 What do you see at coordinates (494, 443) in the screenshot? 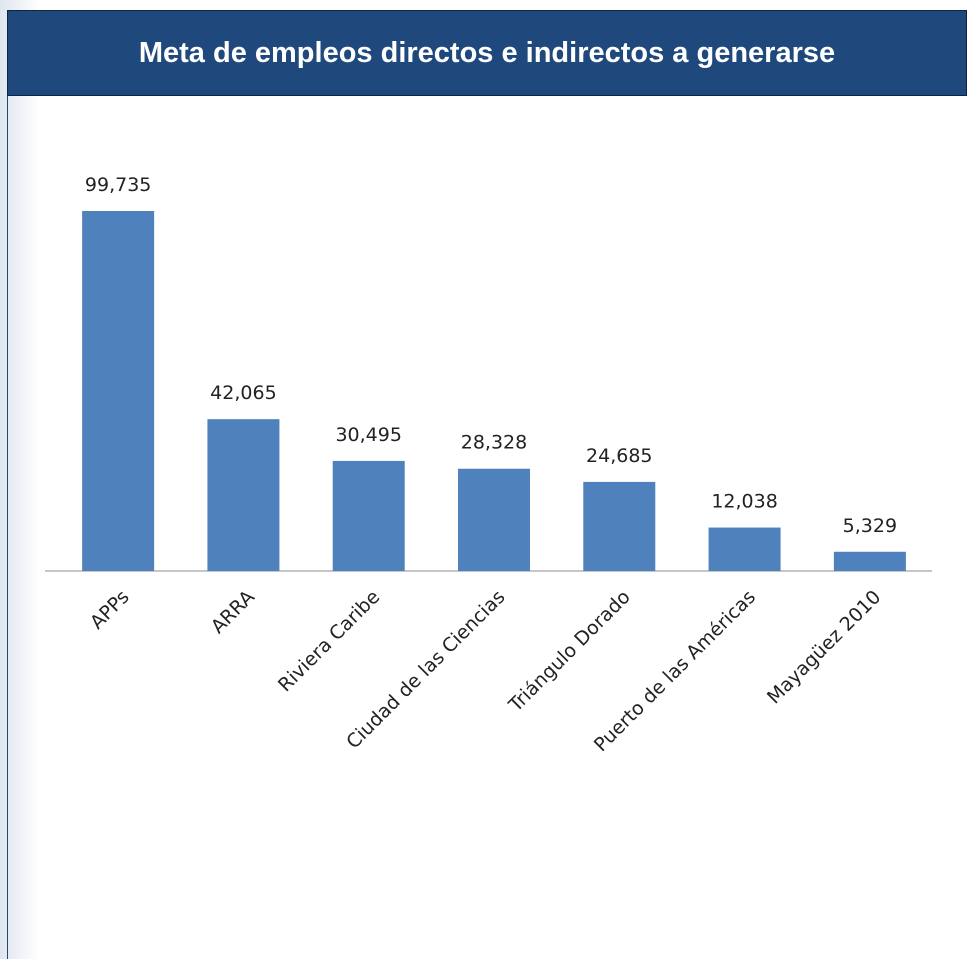
I see `value-label: 28,328` at bounding box center [494, 443].